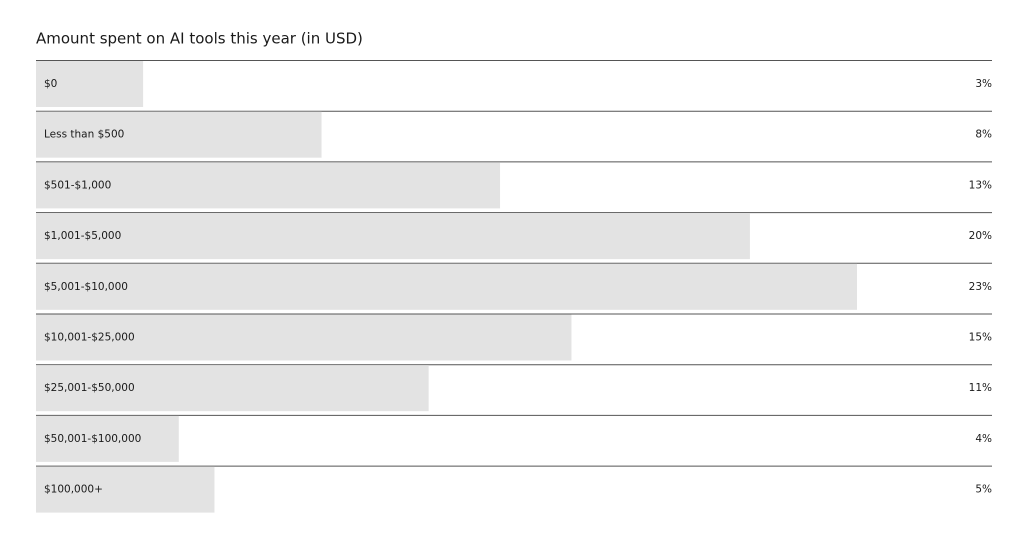 The image size is (1032, 540). I want to click on value-label: 3%, so click(983, 84).